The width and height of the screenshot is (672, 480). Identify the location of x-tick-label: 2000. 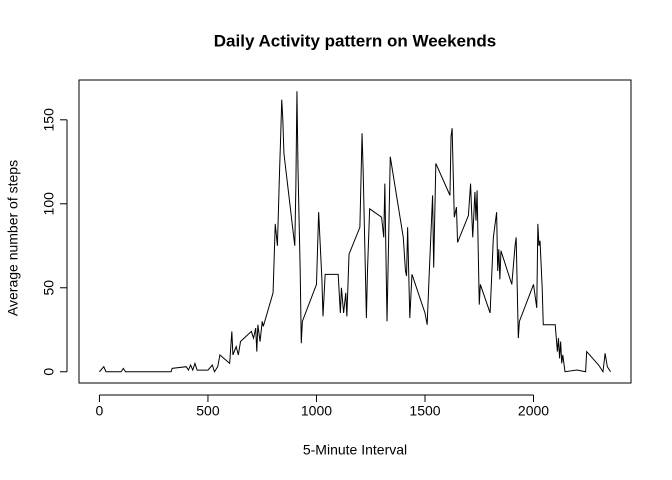
(533, 411).